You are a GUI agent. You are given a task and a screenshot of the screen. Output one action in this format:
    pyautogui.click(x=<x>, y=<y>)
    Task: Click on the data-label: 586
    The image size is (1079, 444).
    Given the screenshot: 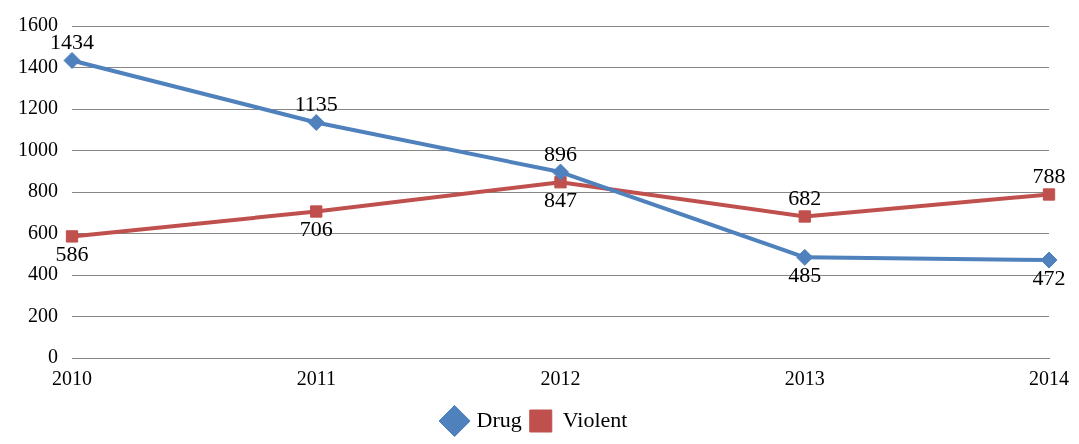 What is the action you would take?
    pyautogui.click(x=72, y=254)
    